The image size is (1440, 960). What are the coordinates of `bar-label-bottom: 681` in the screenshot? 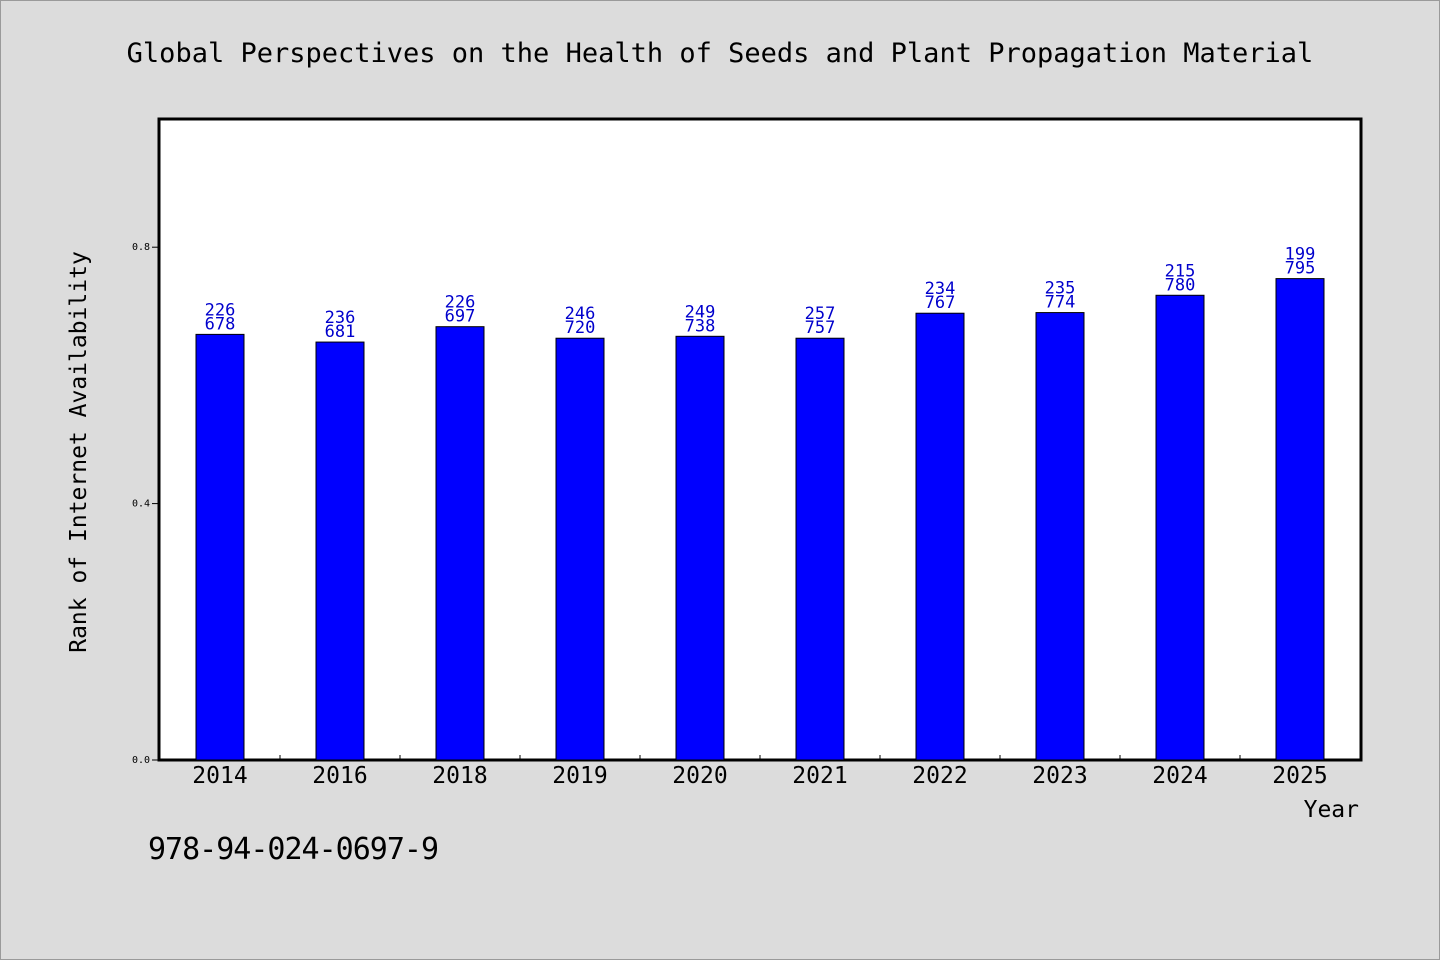 It's located at (340, 332).